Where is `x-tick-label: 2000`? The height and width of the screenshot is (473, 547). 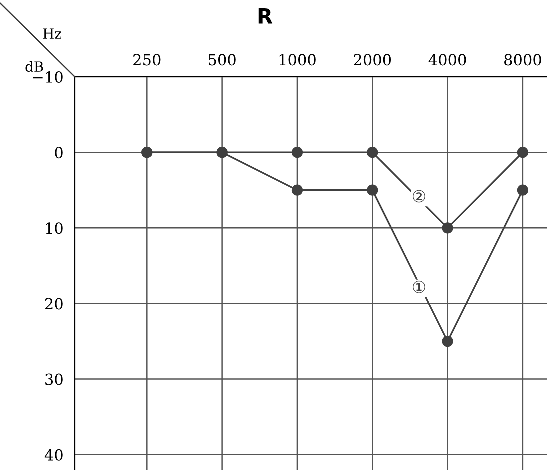 x-tick-label: 2000 is located at coordinates (373, 60).